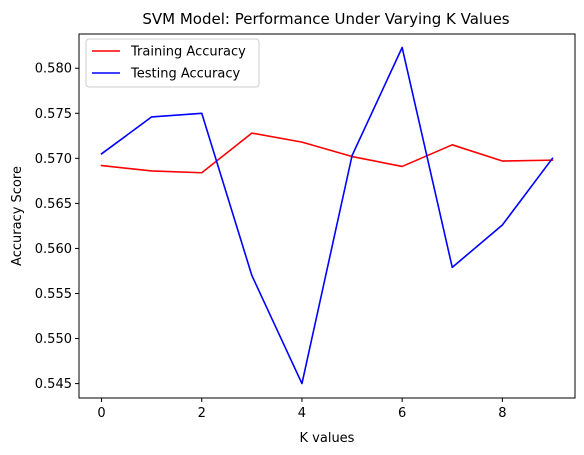 The height and width of the screenshot is (455, 584). Describe the element at coordinates (53, 204) in the screenshot. I see `y-tick-label: 0.565` at that location.